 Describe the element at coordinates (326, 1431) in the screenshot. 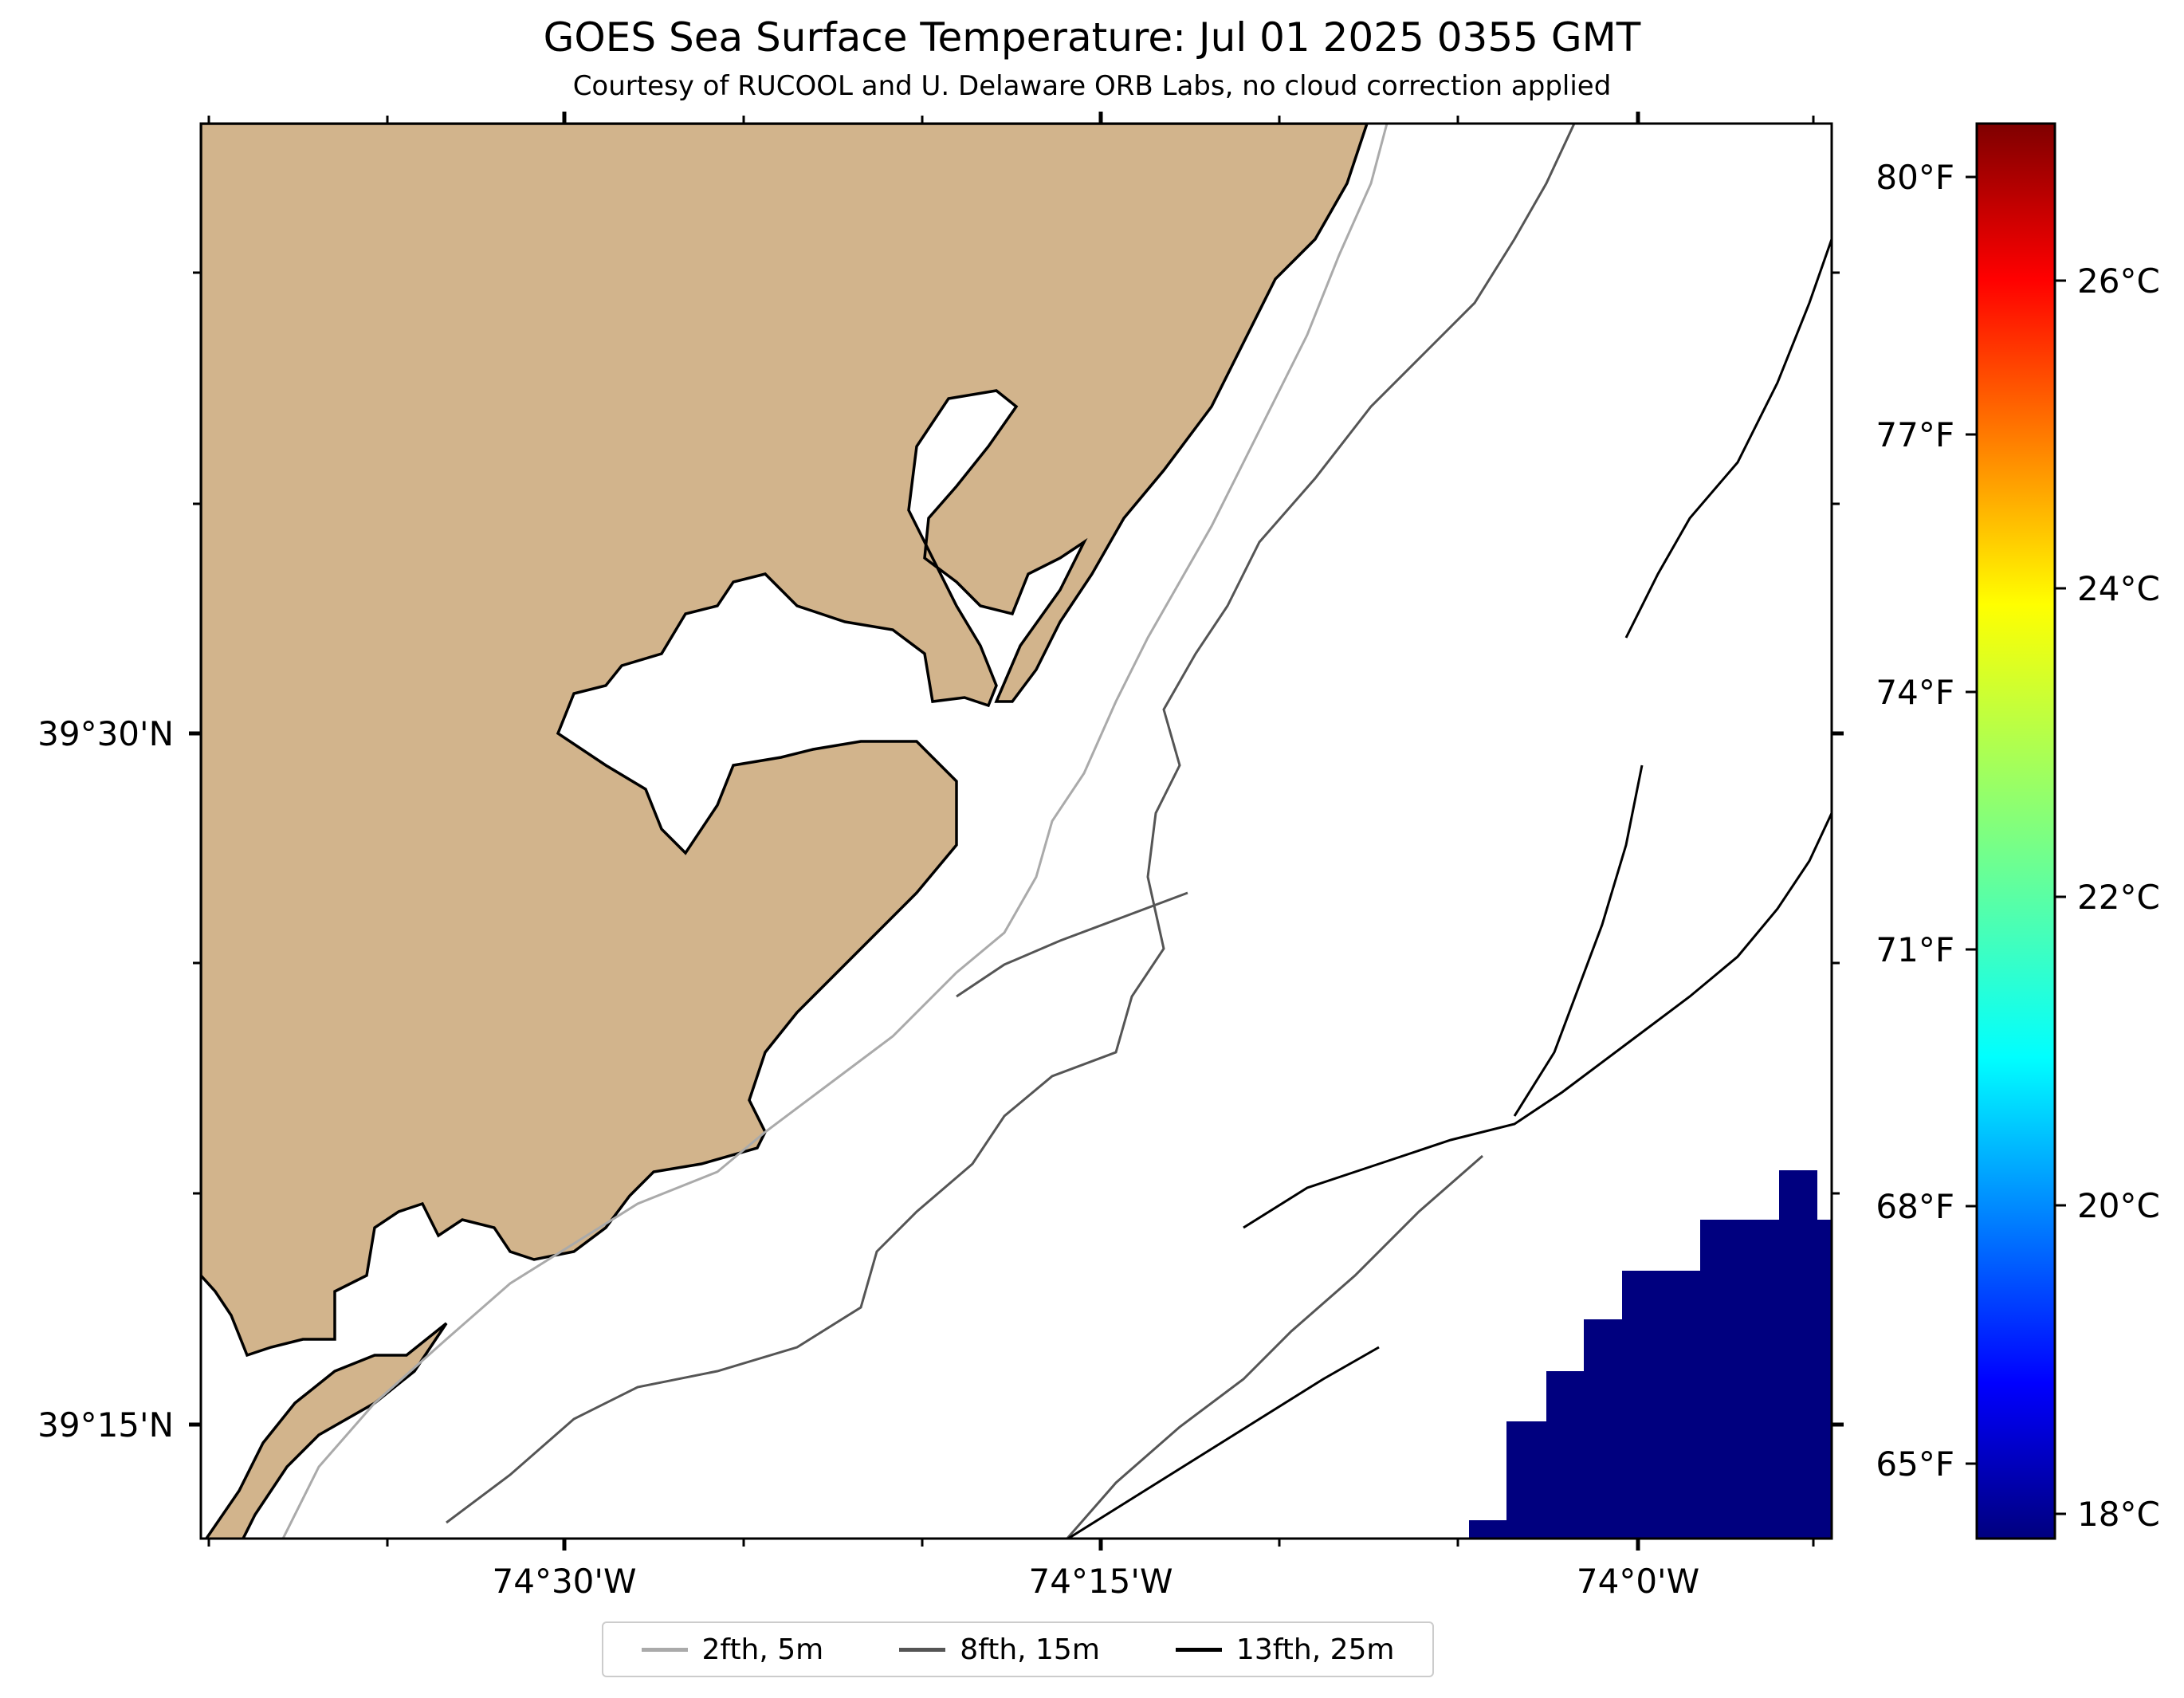

I see `barrier-island` at that location.